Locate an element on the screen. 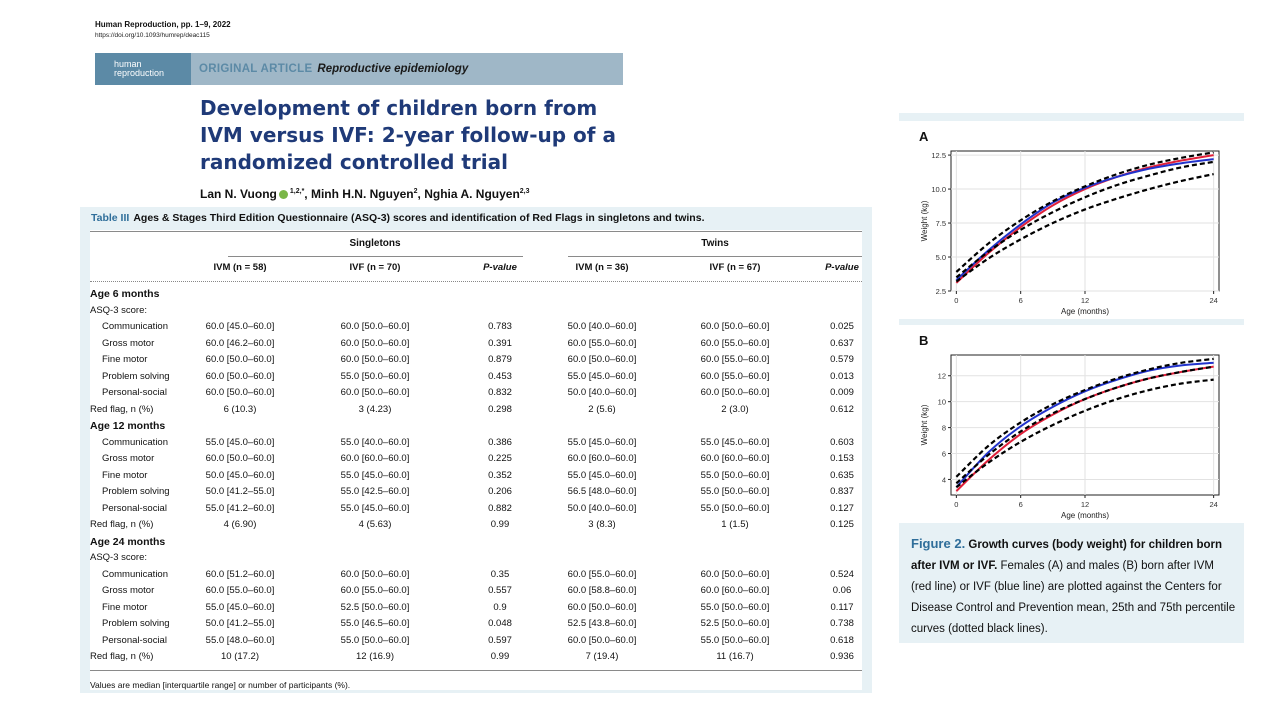  table-cell: 0.391 is located at coordinates (500, 343).